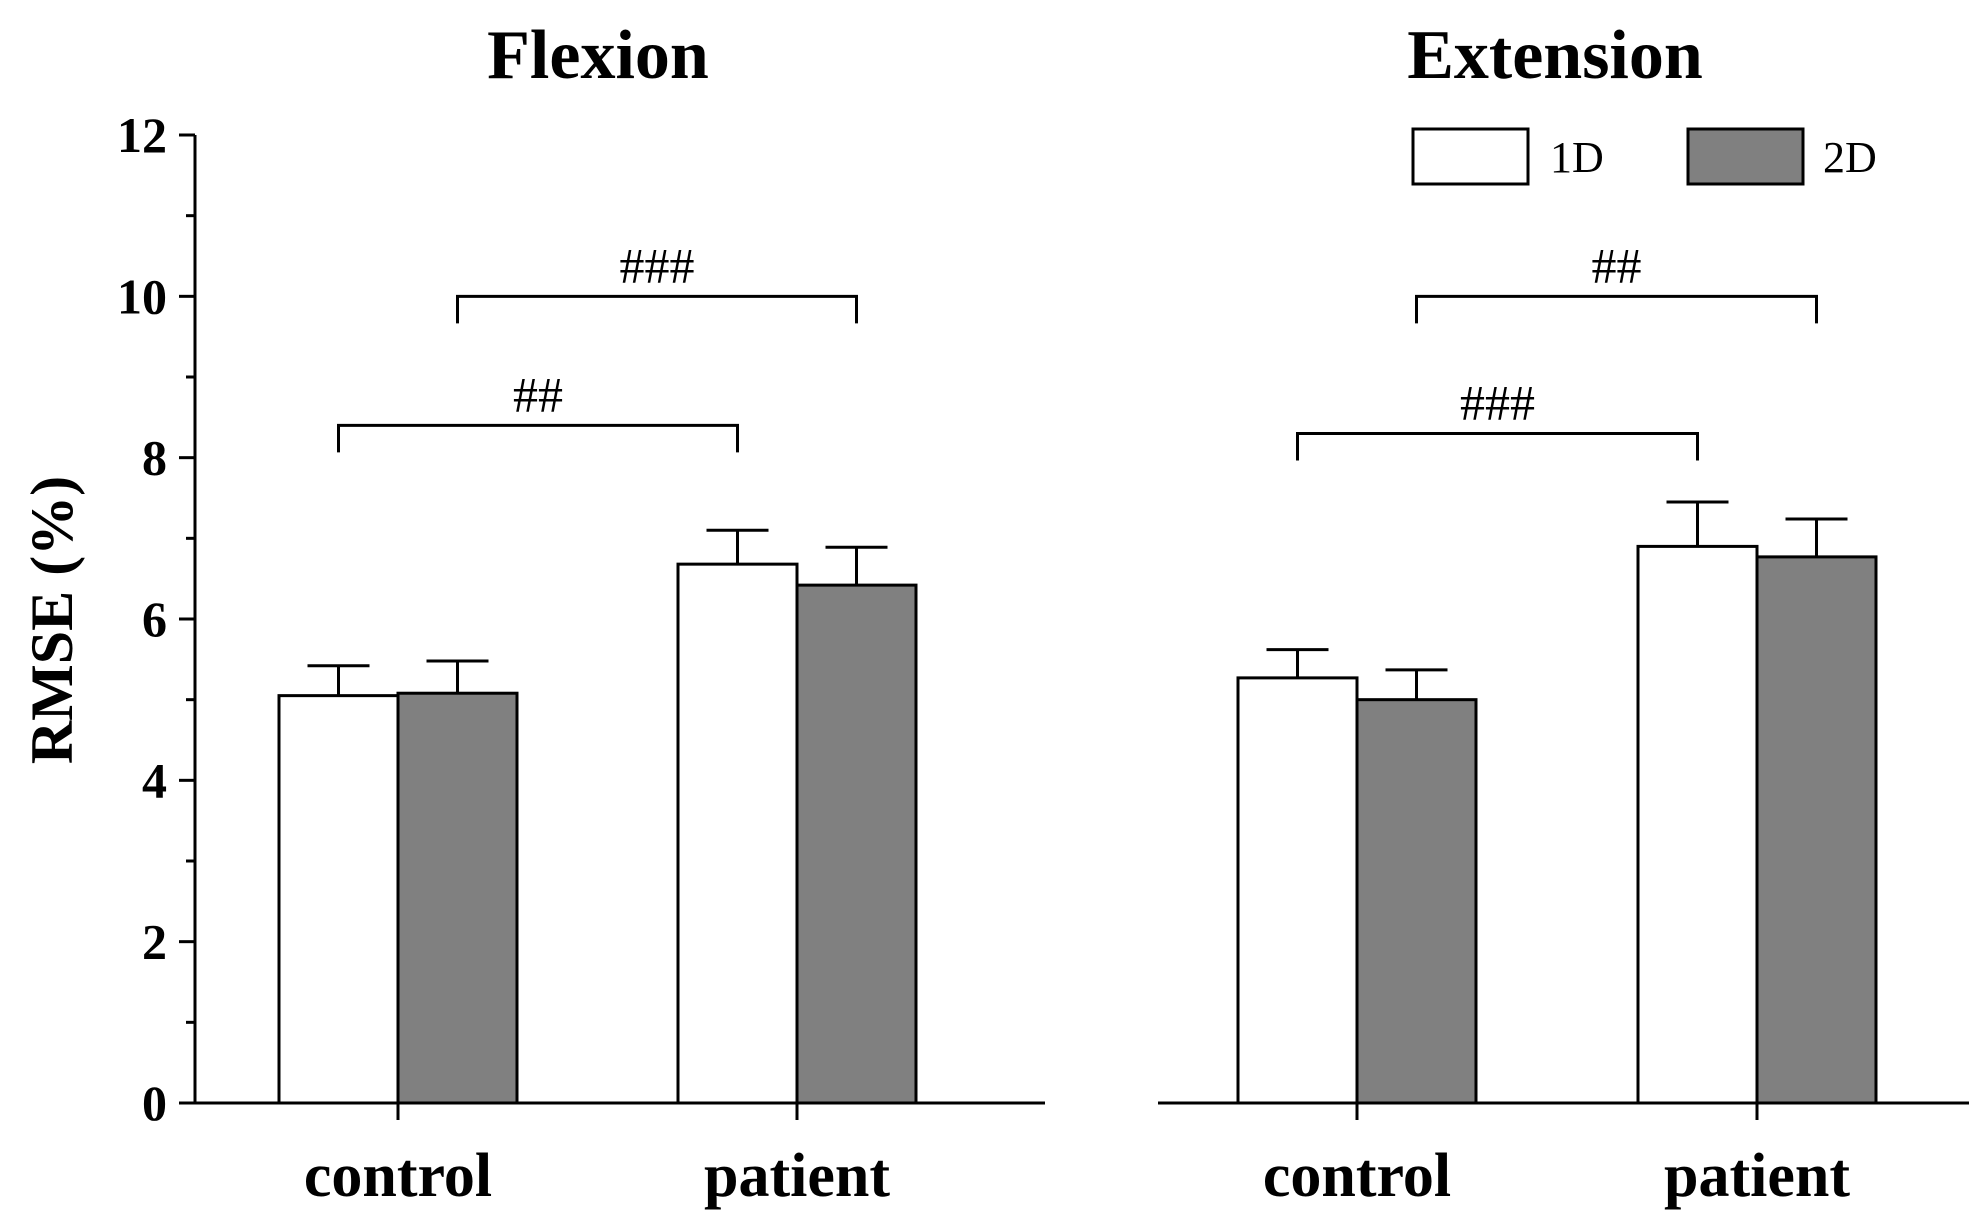  Describe the element at coordinates (154, 1103) in the screenshot. I see `y-tick-label: 0` at that location.